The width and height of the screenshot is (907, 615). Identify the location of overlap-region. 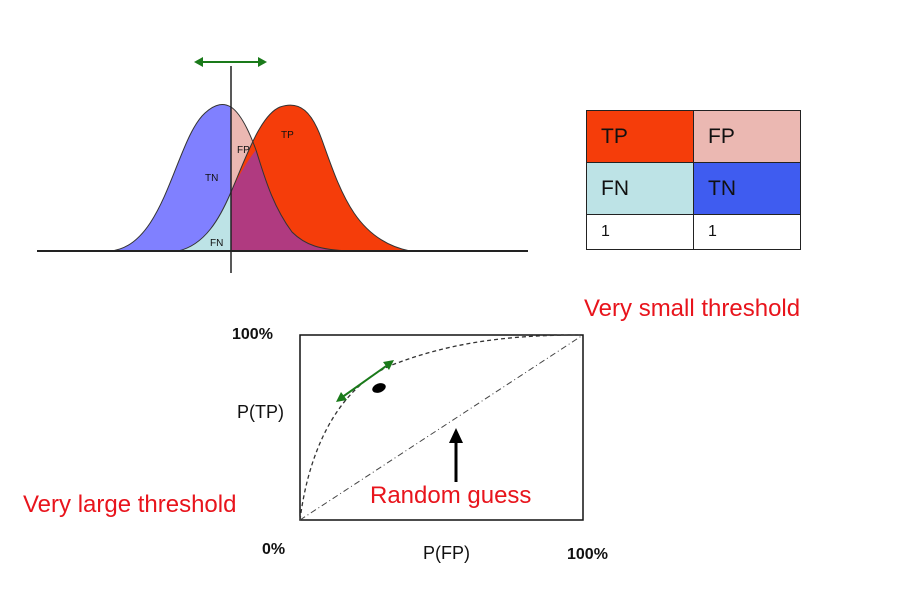
(290, 200).